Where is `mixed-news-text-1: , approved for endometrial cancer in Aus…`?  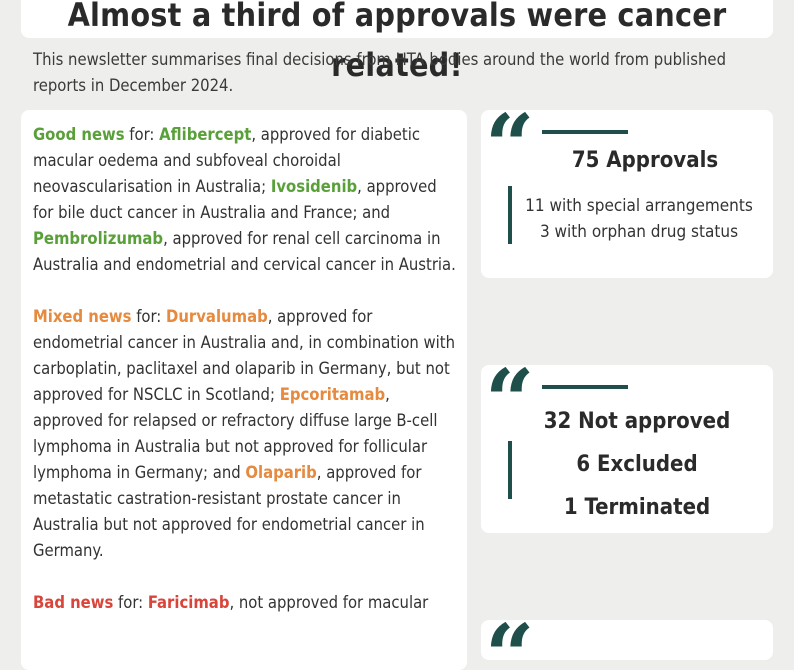
mixed-news-text-1: , approved for endometrial cancer in Aus… is located at coordinates (244, 355).